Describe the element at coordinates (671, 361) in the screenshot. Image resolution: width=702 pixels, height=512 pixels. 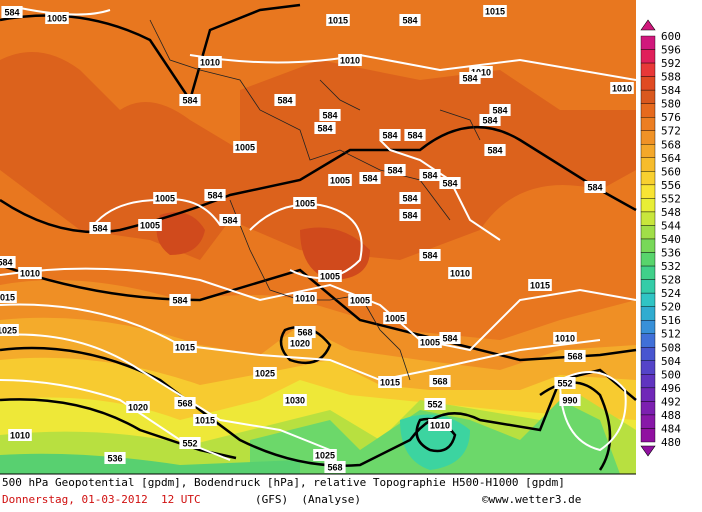
I see `legend-label: 504` at that location.